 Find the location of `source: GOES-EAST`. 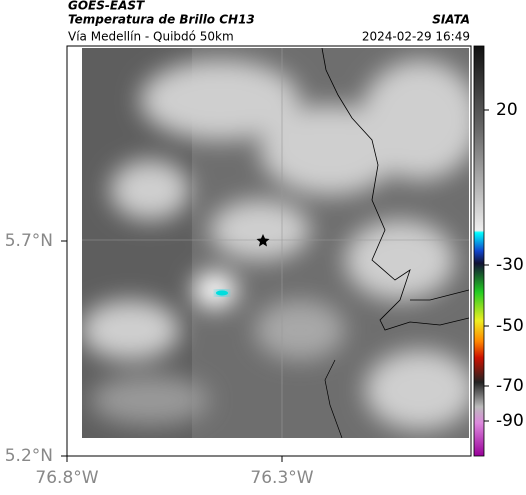

source: GOES-EAST is located at coordinates (106, 6).